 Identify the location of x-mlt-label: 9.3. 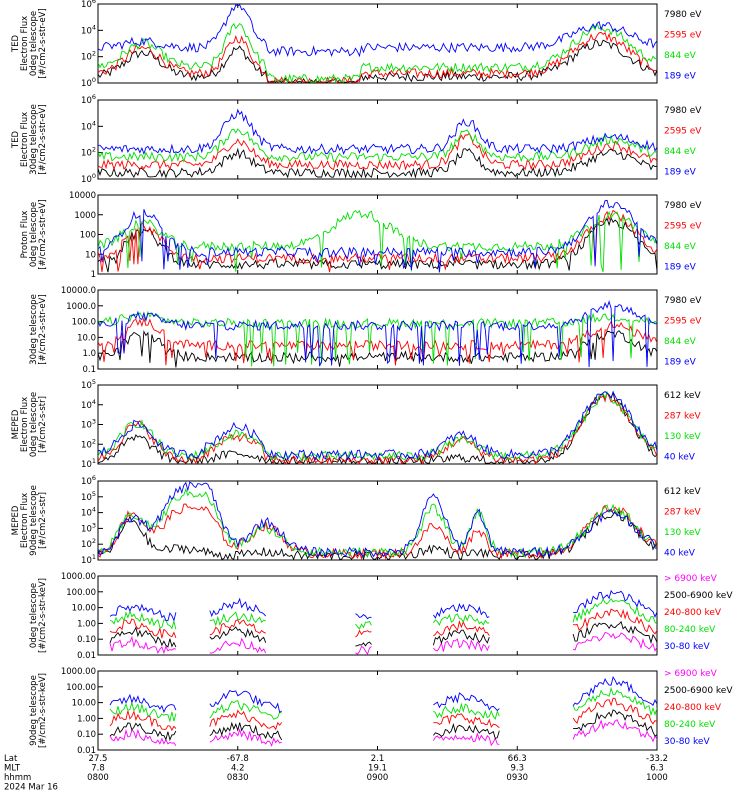
(517, 769).